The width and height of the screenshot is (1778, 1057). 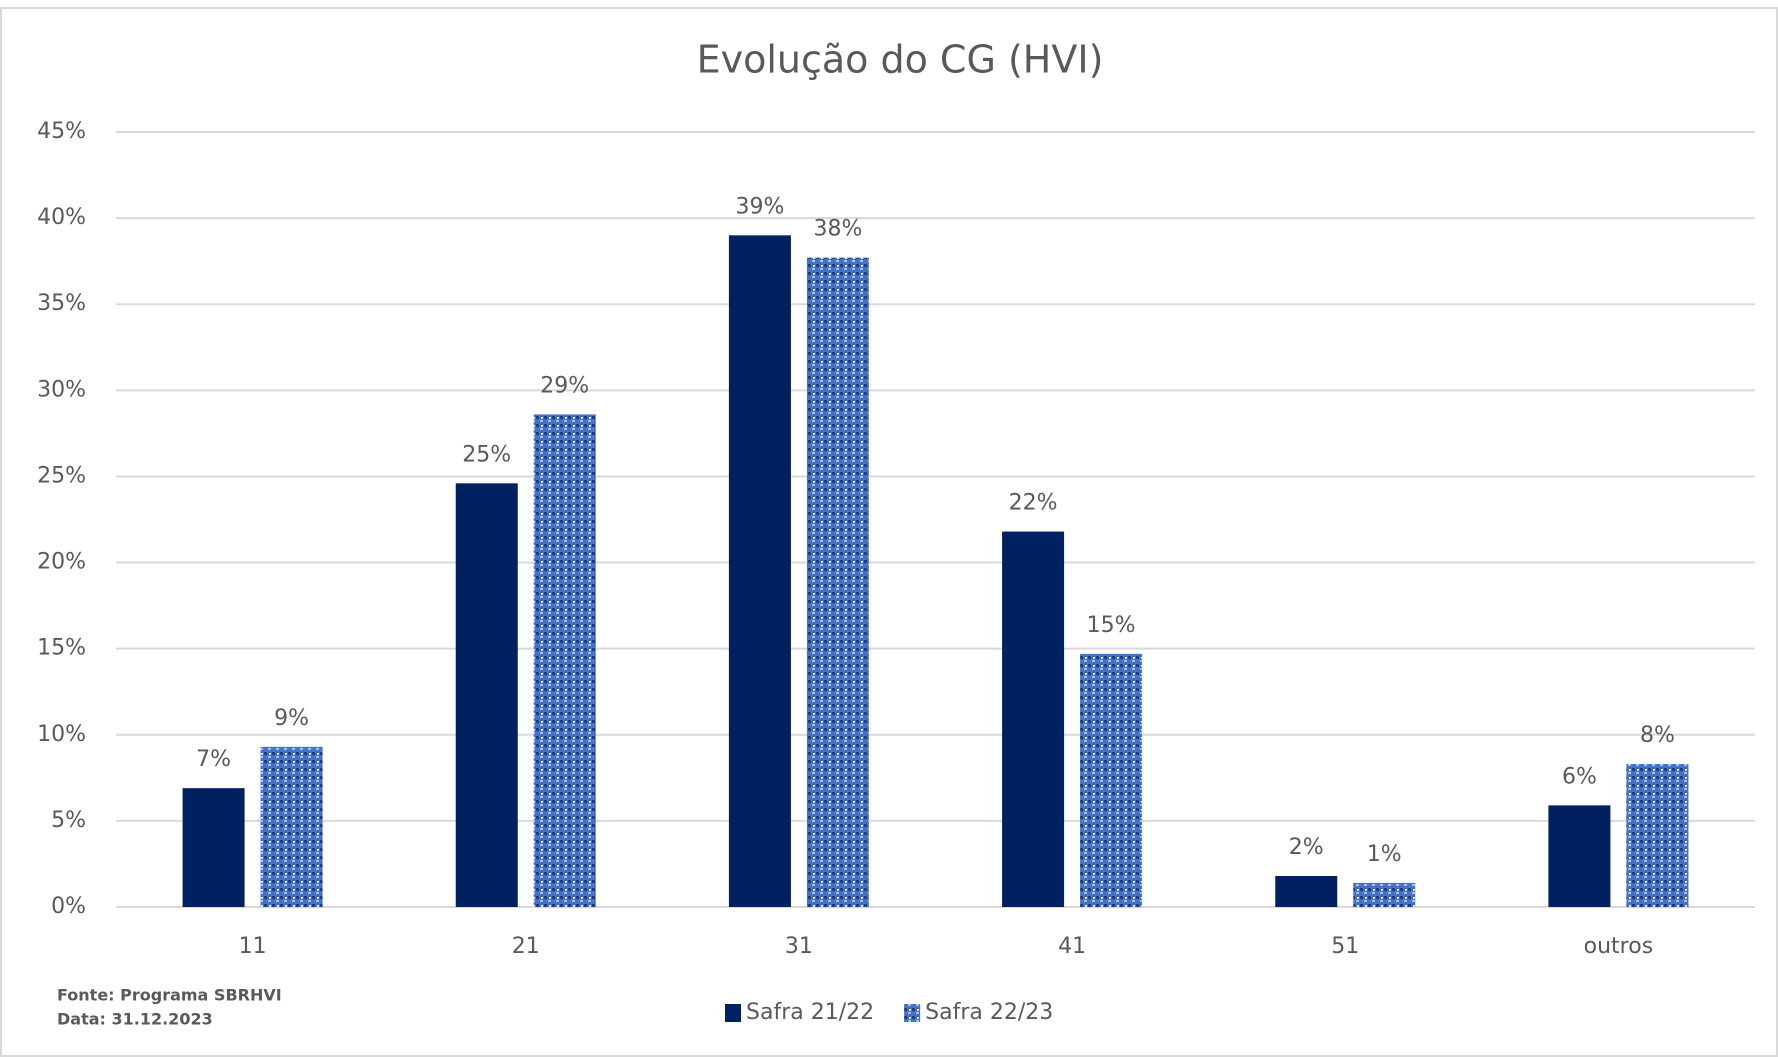 I want to click on date-note: Data: 31.12.2023, so click(x=135, y=1019).